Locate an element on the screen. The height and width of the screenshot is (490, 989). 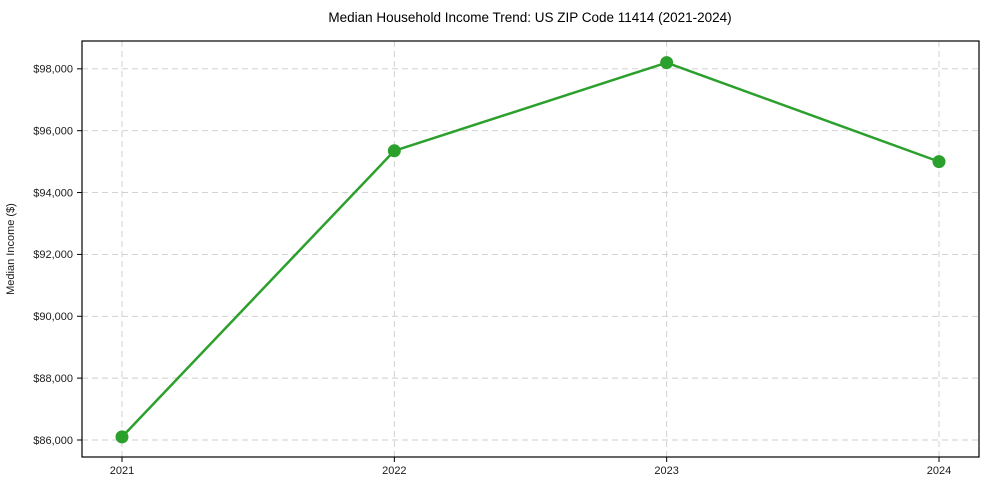
x-tick-label: 2021 is located at coordinates (122, 471).